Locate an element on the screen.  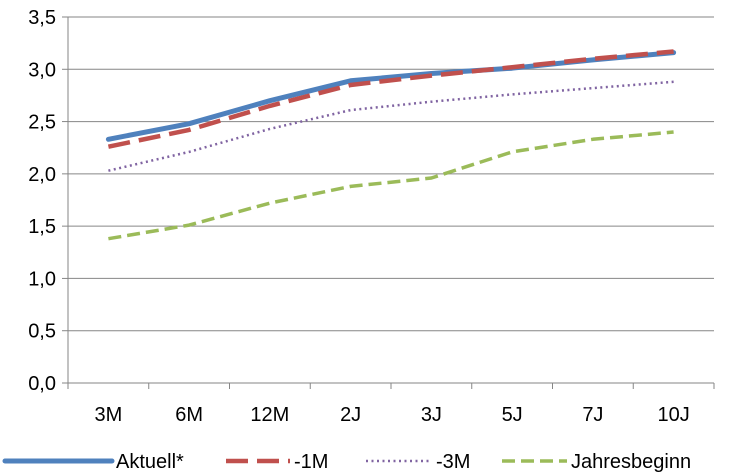
y-tick-label: 1,5 is located at coordinates (42, 227).